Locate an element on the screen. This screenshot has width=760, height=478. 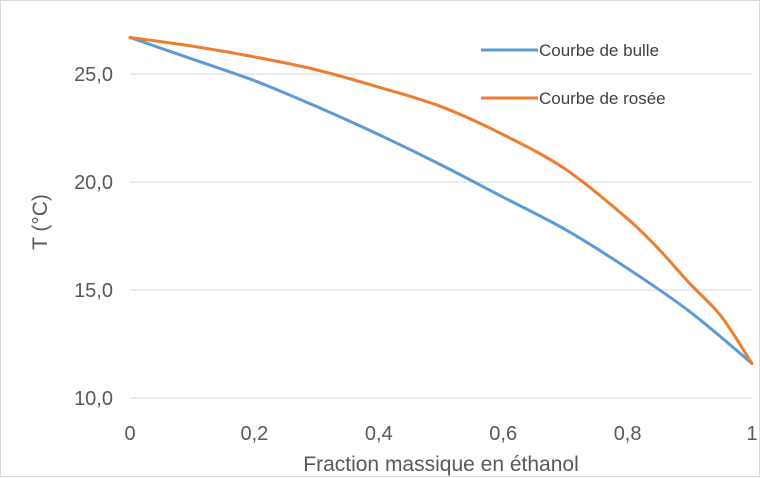
legend-label: Courbe de bulle is located at coordinates (599, 50).